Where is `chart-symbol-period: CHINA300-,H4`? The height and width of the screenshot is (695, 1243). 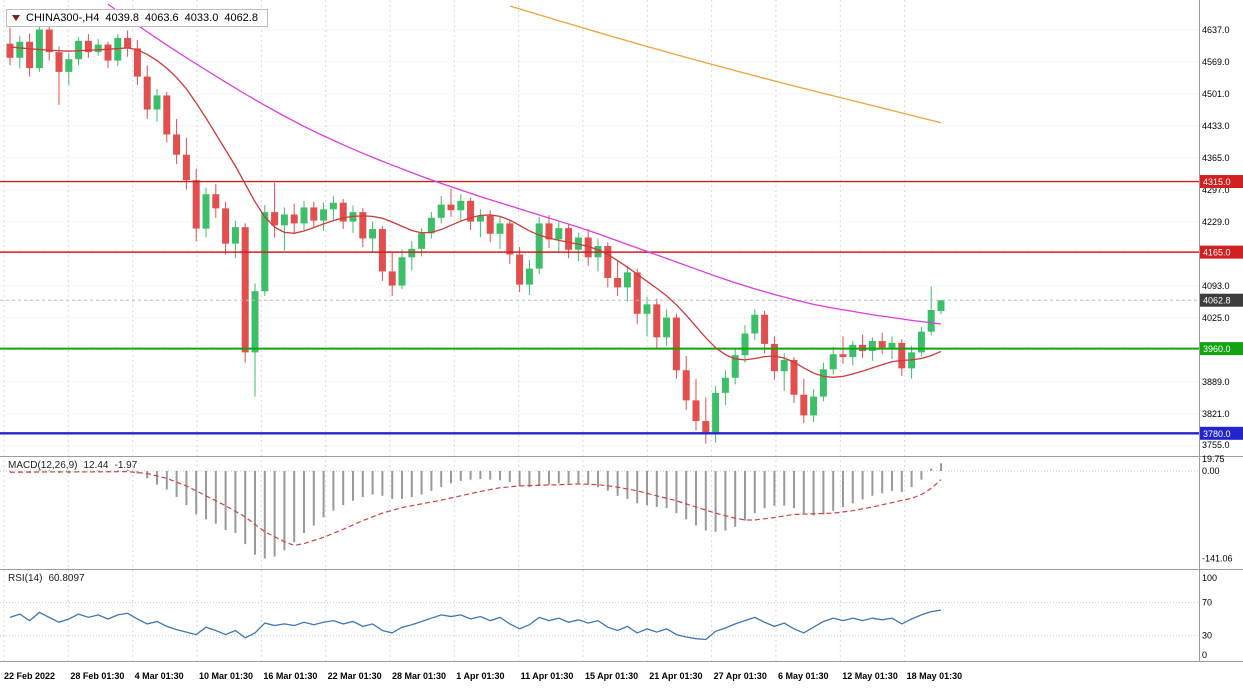 chart-symbol-period: CHINA300-,H4 is located at coordinates (63, 18).